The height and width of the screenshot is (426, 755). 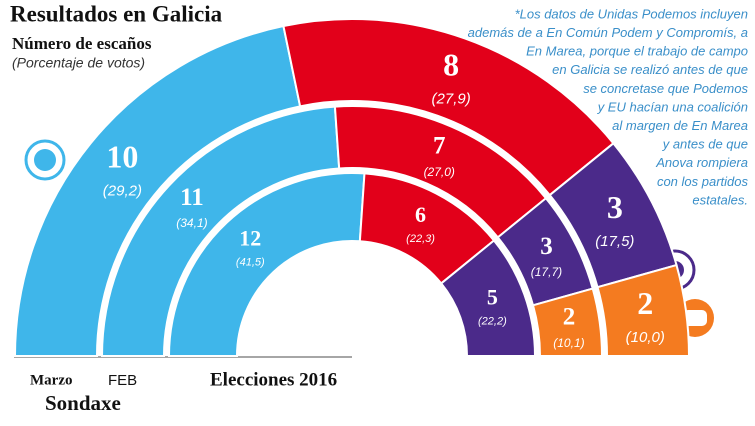 I want to click on annotation: estatales., so click(x=720, y=199).